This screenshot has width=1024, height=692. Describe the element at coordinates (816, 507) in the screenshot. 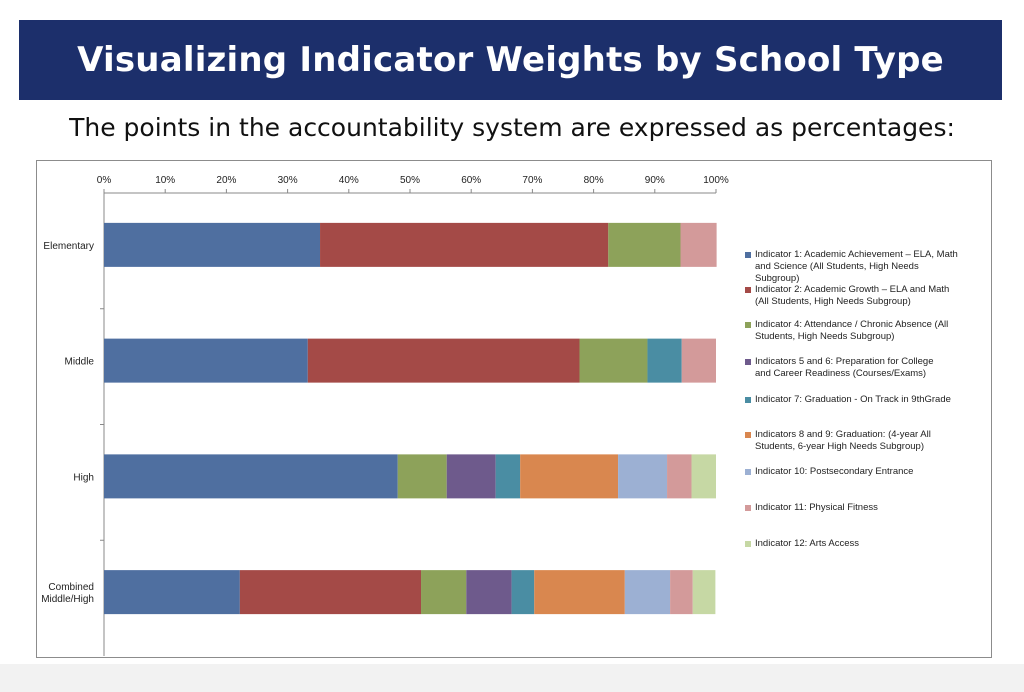

I see `legend-entry: Indicator 11: Physical Fitness` at that location.